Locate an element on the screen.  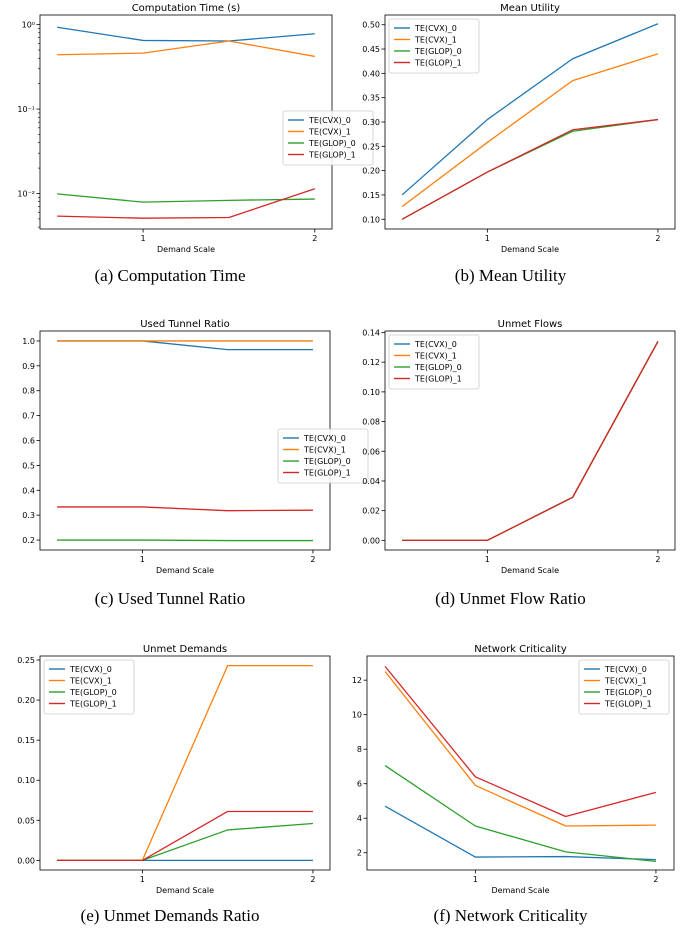
chart-caption: (d) Unmet Flow Ratio is located at coordinates (510, 598).